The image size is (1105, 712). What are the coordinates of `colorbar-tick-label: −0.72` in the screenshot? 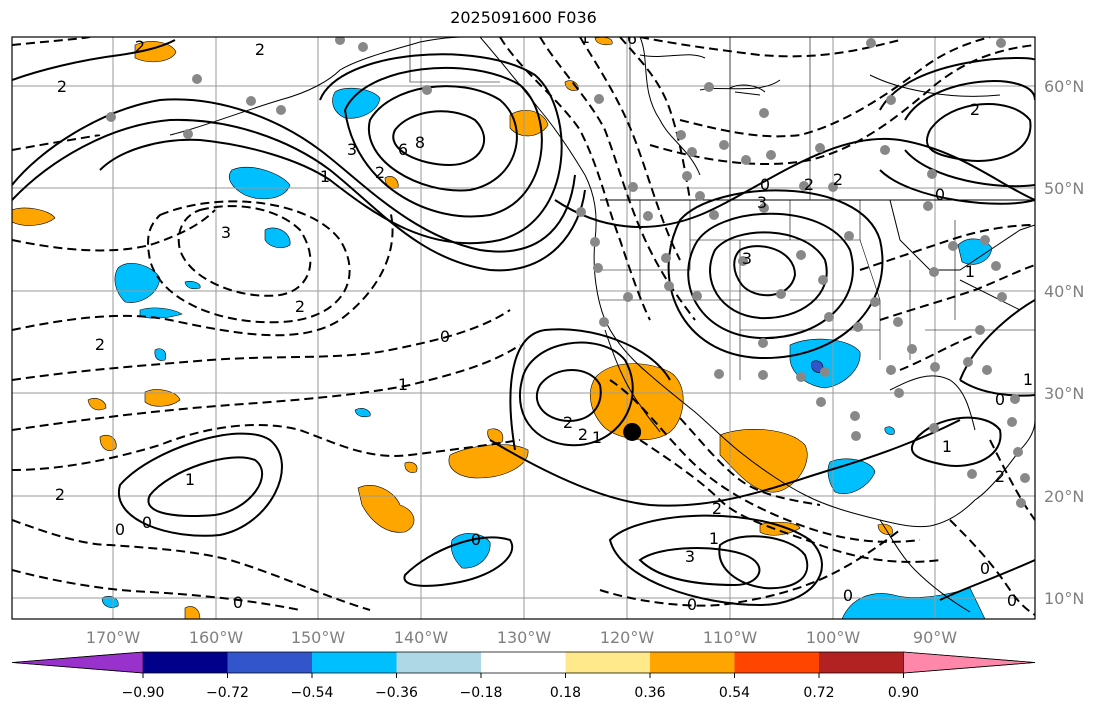 It's located at (227, 693).